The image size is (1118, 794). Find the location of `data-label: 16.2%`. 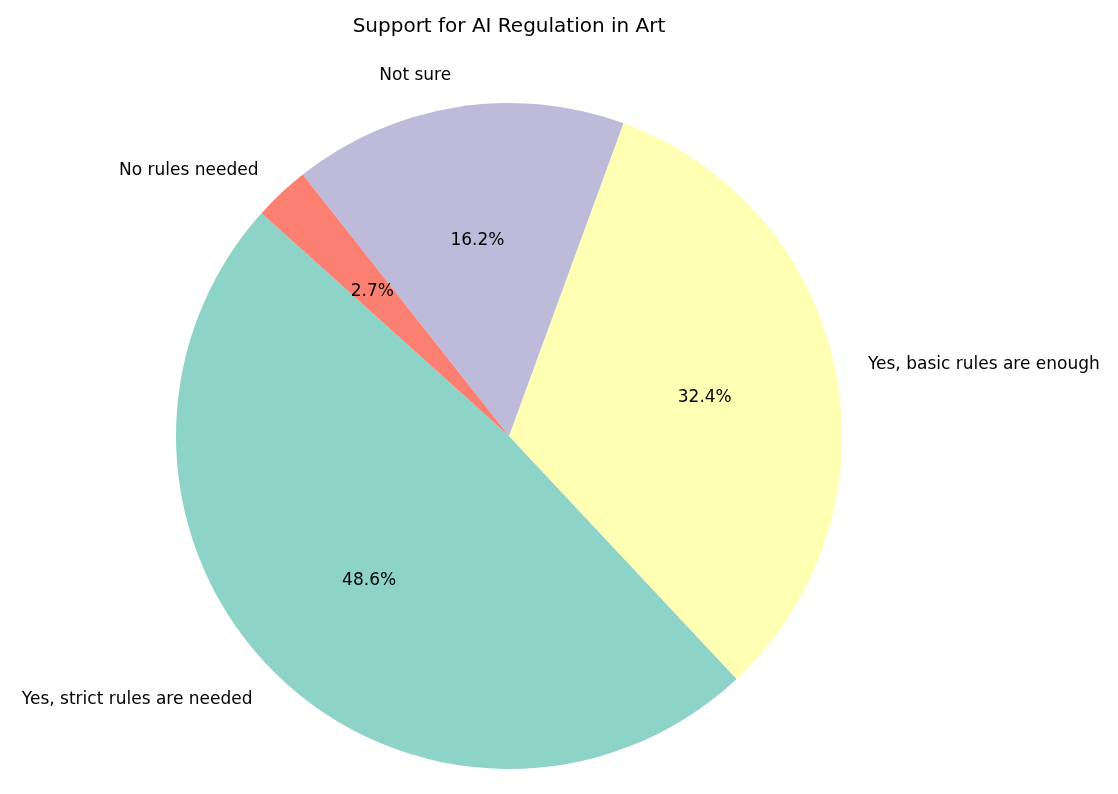

data-label: 16.2% is located at coordinates (477, 238).